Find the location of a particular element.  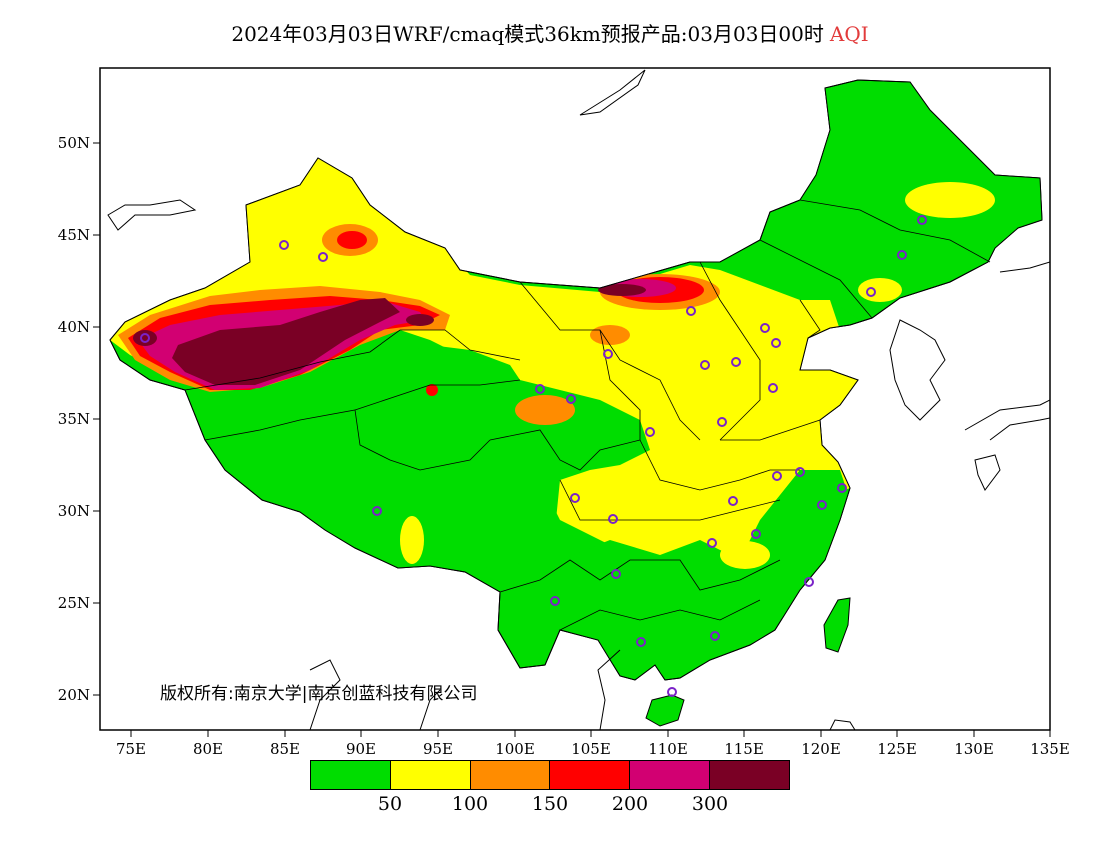

aqi-red-spot is located at coordinates (432, 390).